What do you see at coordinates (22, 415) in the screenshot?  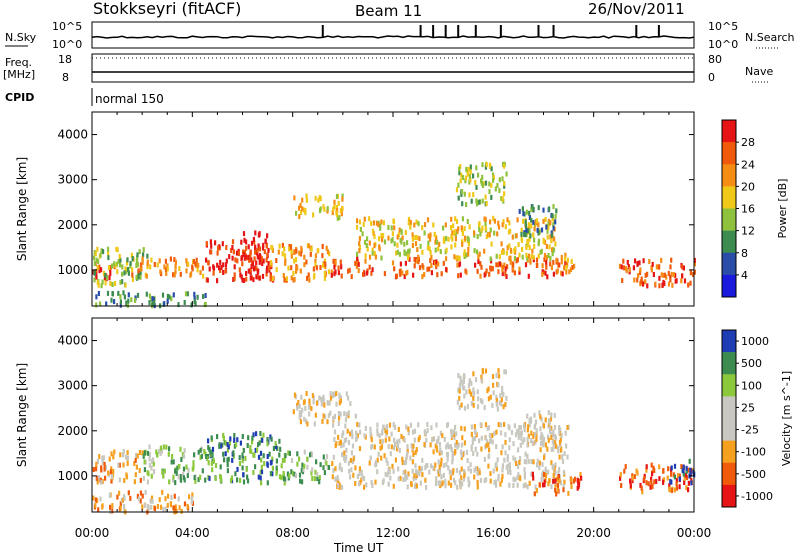 I see `y-axis-label: Slant Range [km]` at bounding box center [22, 415].